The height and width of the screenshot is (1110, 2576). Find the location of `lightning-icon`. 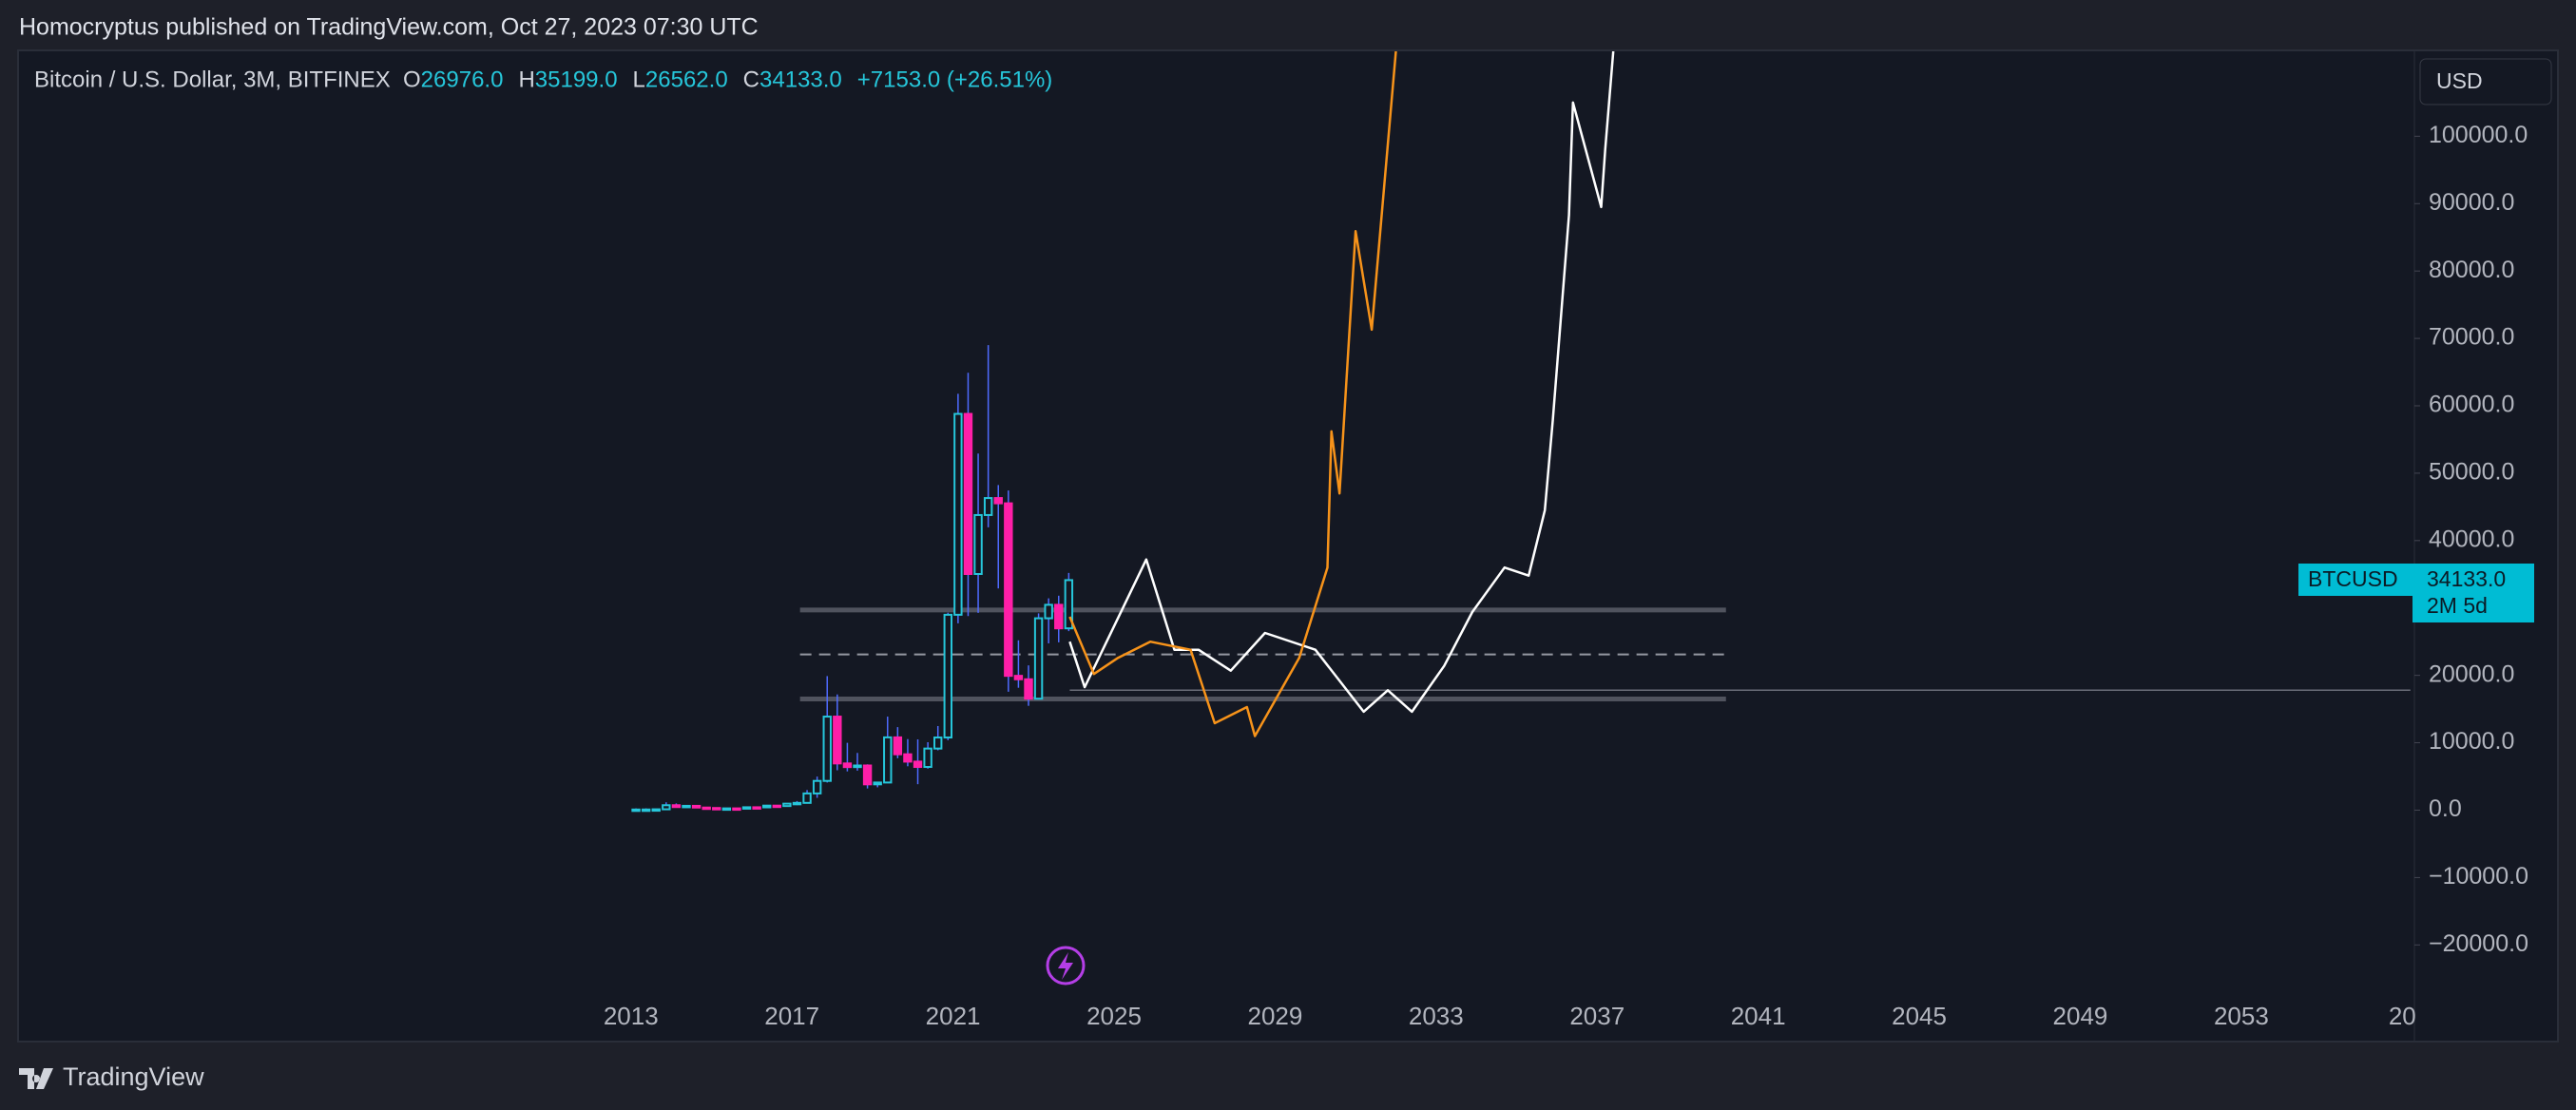

lightning-icon is located at coordinates (1066, 966).